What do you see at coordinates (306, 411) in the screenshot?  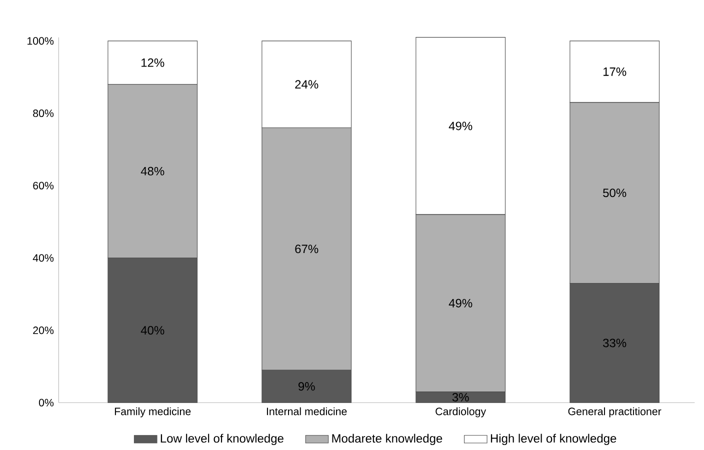 I see `x-tick-label: Internal medicine` at bounding box center [306, 411].